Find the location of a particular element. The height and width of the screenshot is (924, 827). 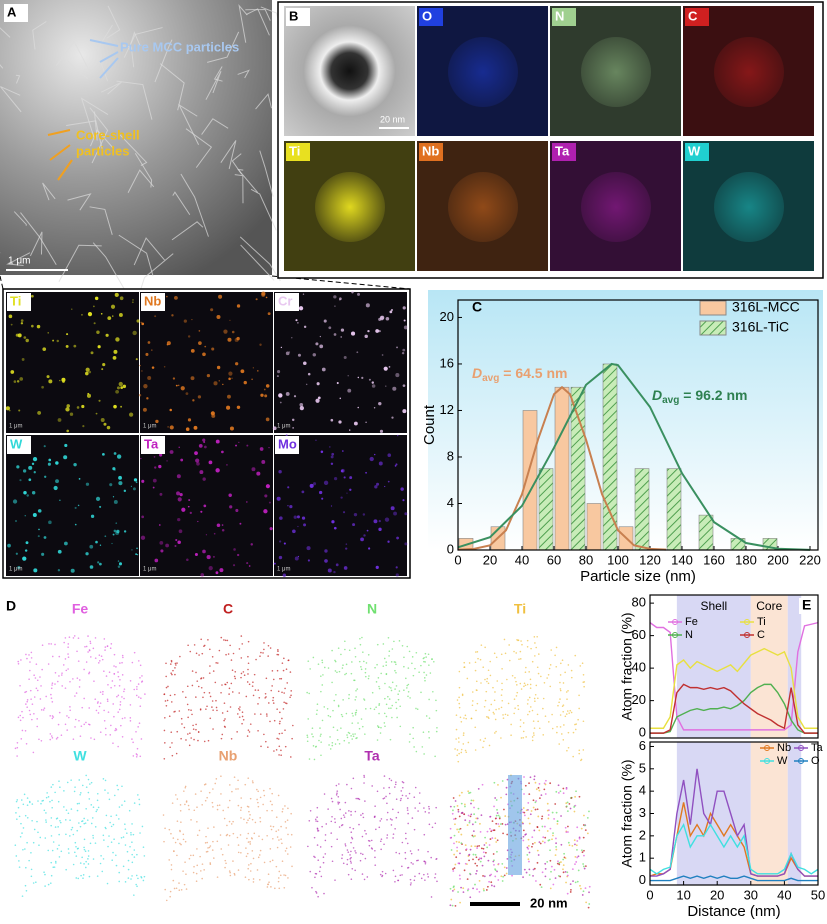

region is located at coordinates (794, 813).